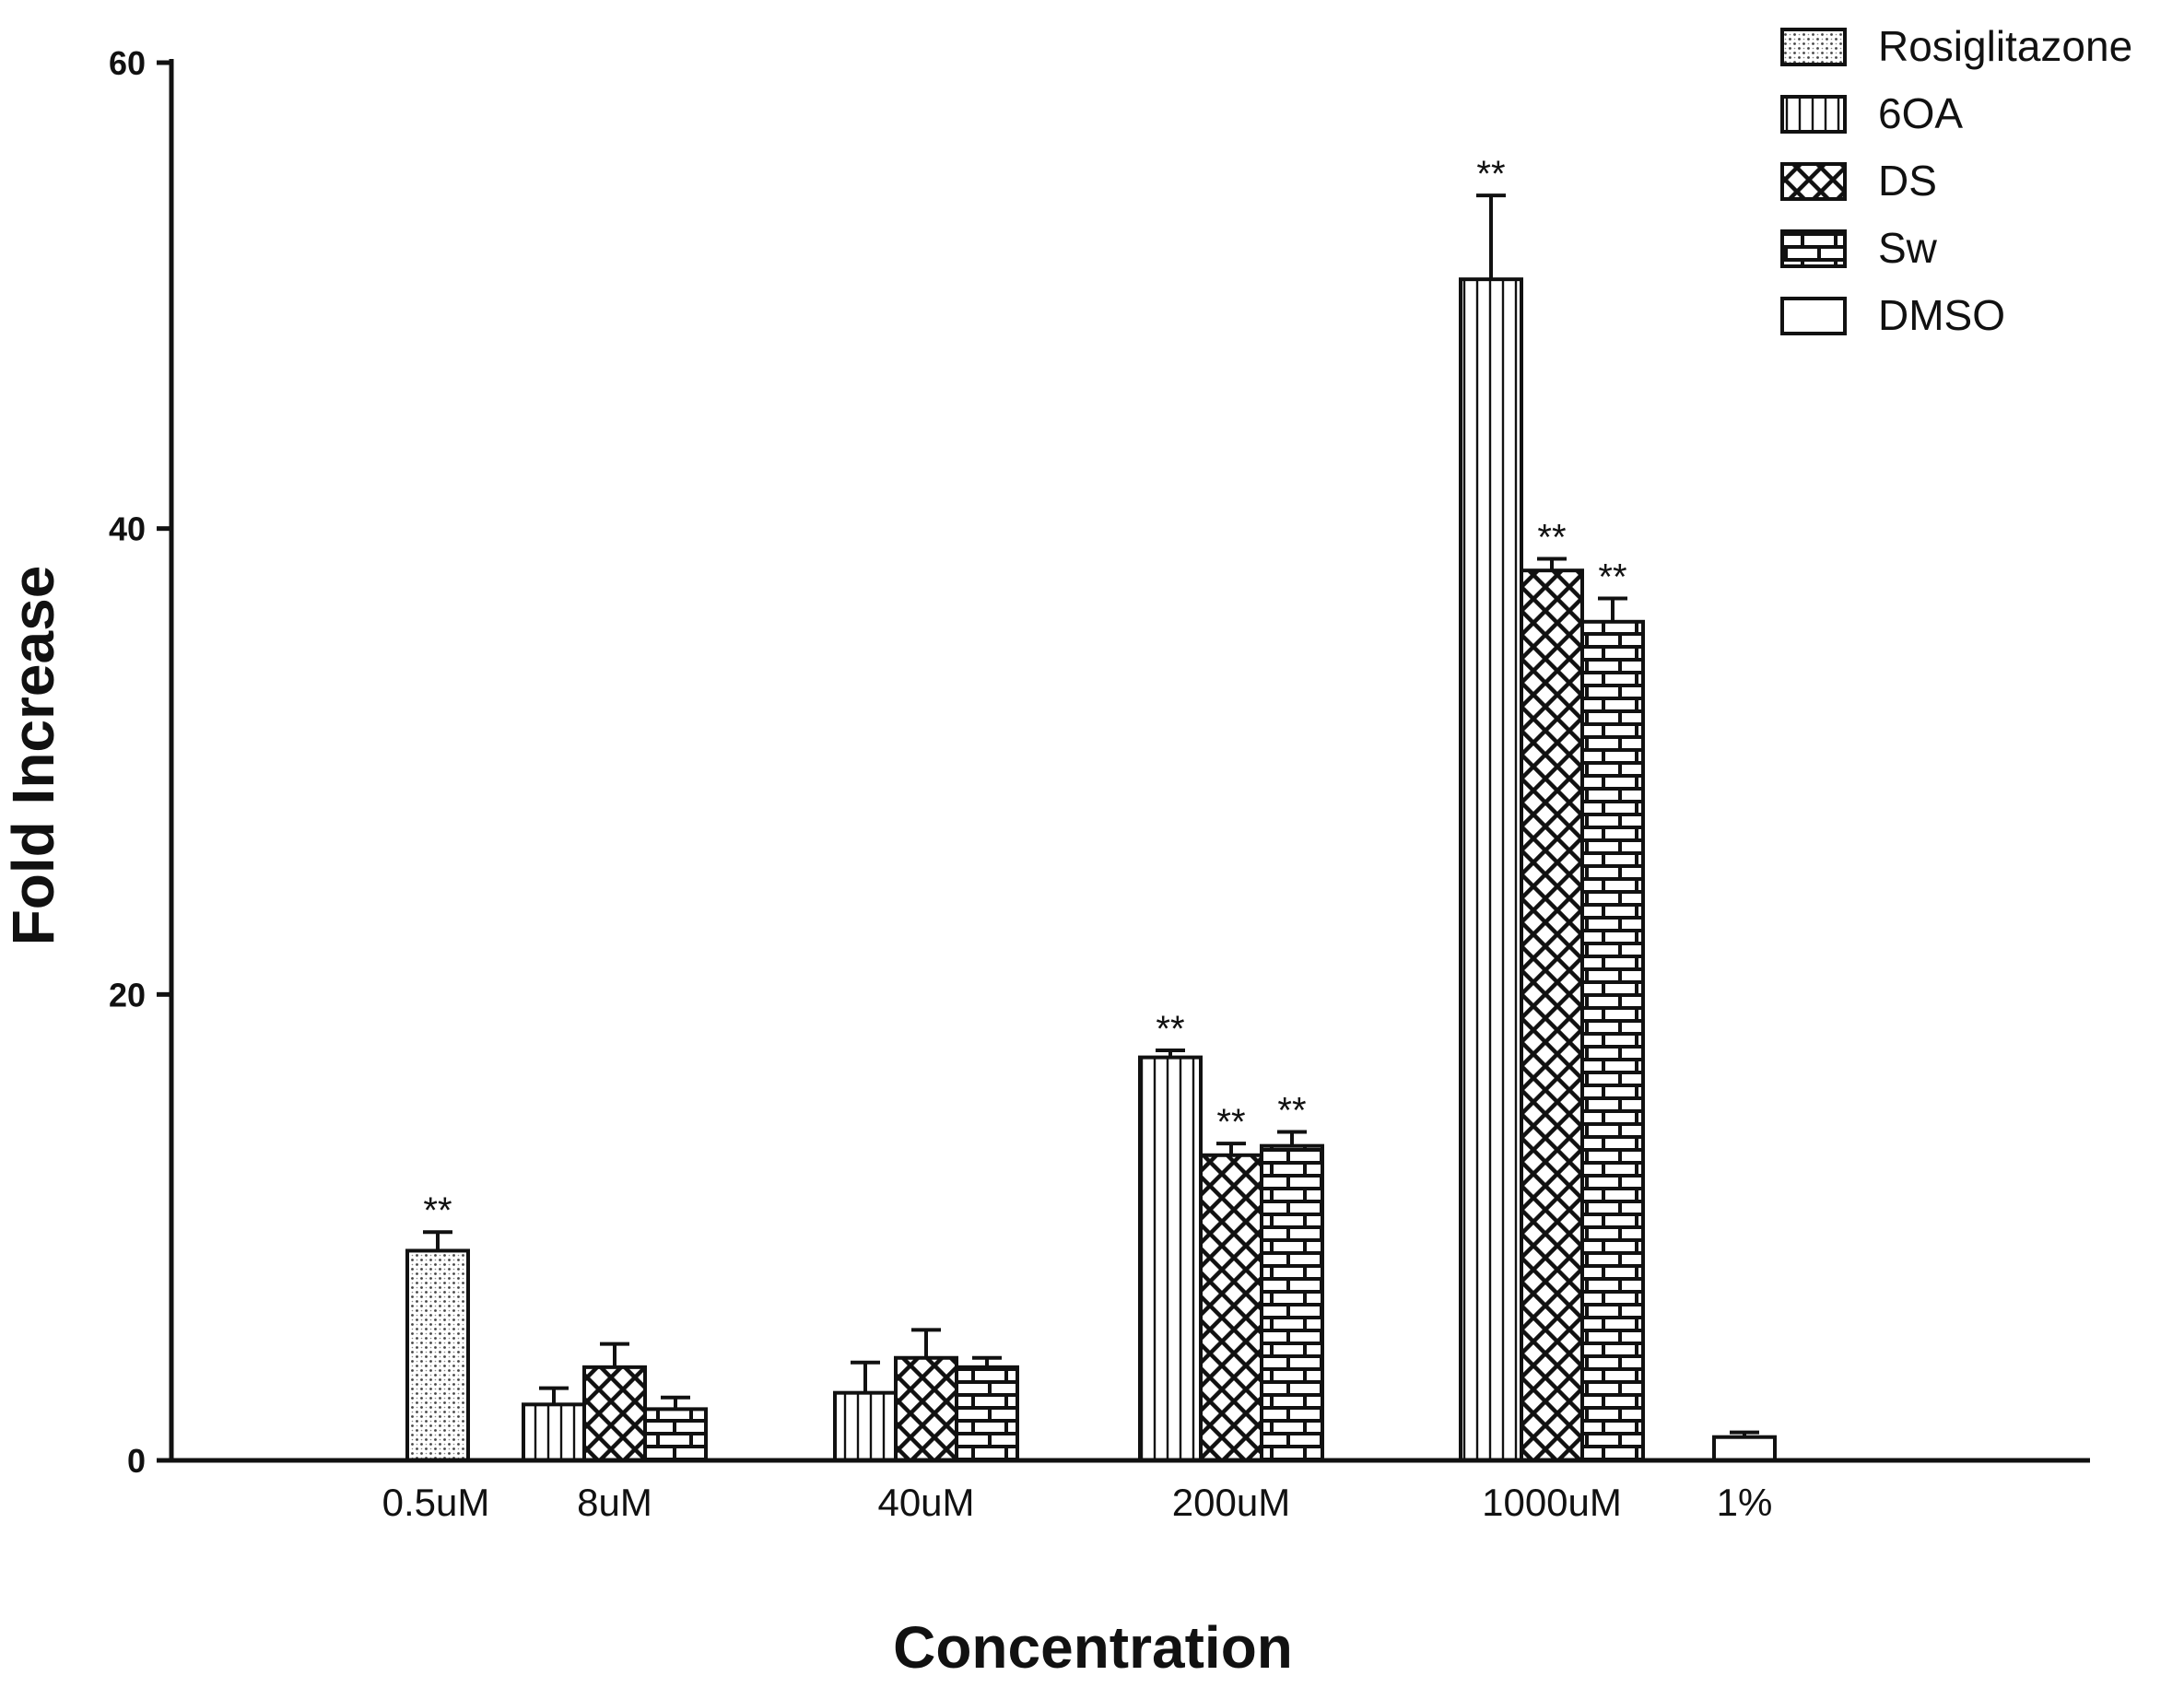 This screenshot has width=2184, height=1699. I want to click on legend-label-6oa: 6OA, so click(1920, 113).